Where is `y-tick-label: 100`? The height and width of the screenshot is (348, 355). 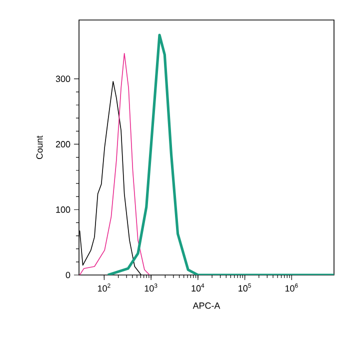
y-tick-label: 100 is located at coordinates (63, 209).